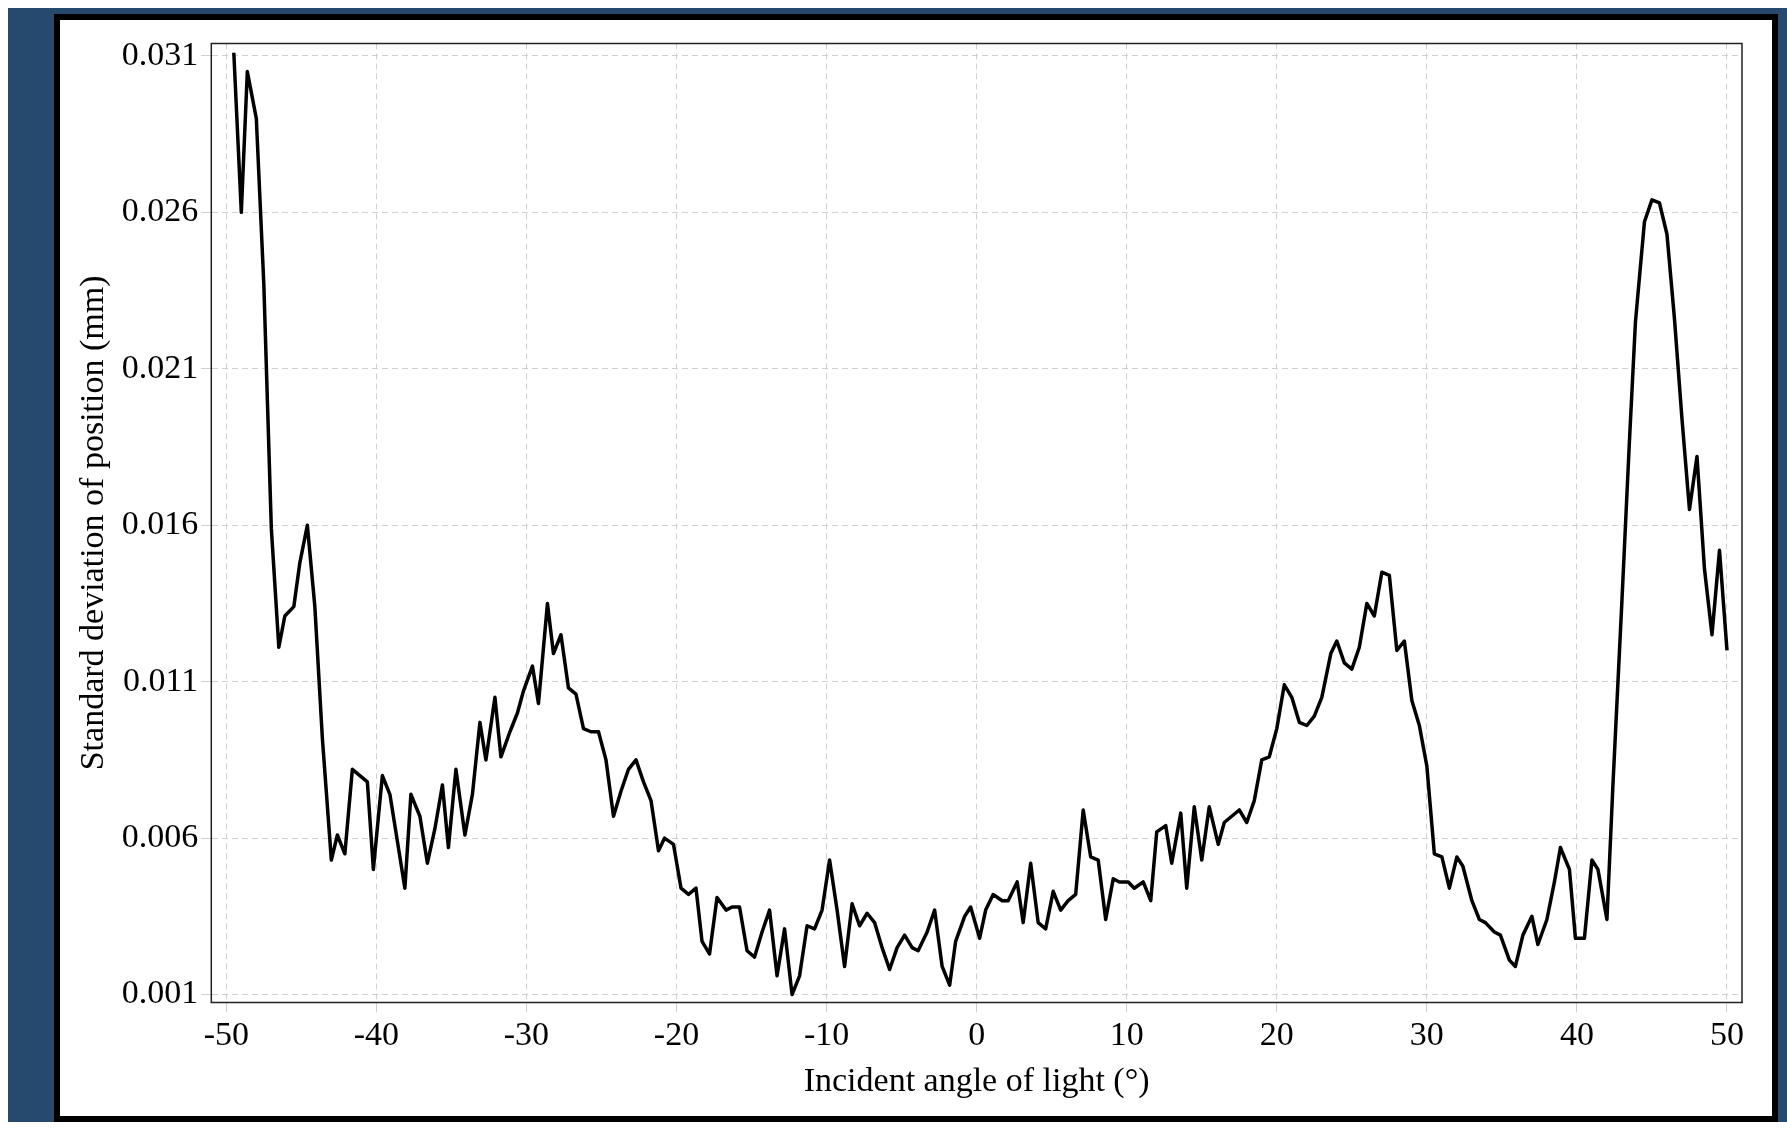 The image size is (1787, 1130). What do you see at coordinates (977, 1033) in the screenshot?
I see `x-tick-label: 0` at bounding box center [977, 1033].